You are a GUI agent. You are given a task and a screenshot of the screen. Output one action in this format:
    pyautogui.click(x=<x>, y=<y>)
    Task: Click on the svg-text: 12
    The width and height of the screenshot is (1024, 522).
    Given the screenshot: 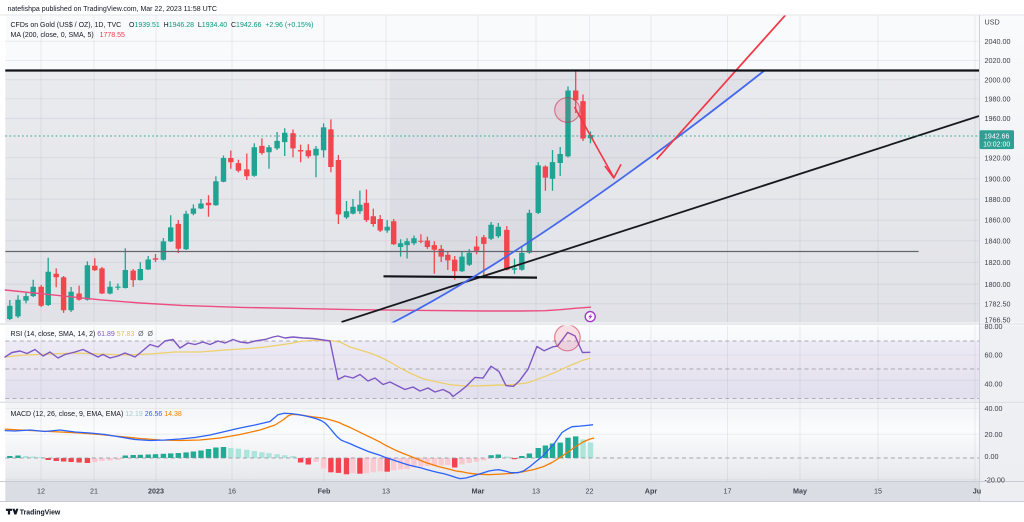 What is the action you would take?
    pyautogui.click(x=41, y=491)
    